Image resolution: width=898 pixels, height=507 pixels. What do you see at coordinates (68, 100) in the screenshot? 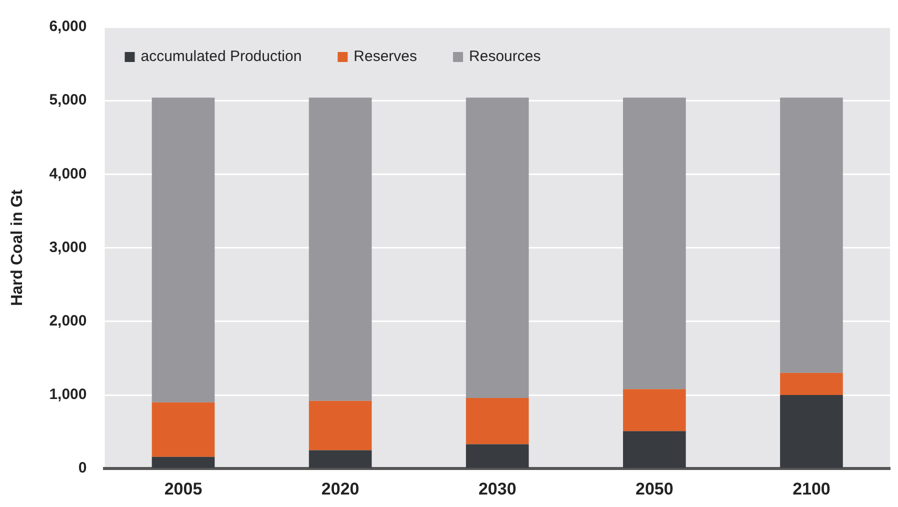
I see `y-tick-label: 5,000` at bounding box center [68, 100].